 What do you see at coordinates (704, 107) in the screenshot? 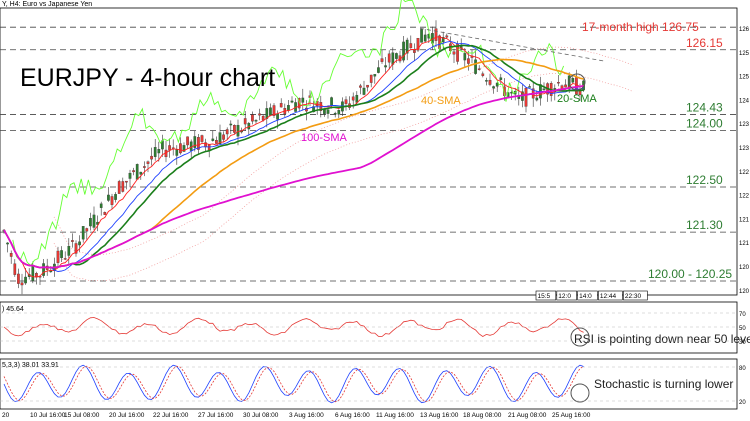
I see `level-label: 124.43` at bounding box center [704, 107].